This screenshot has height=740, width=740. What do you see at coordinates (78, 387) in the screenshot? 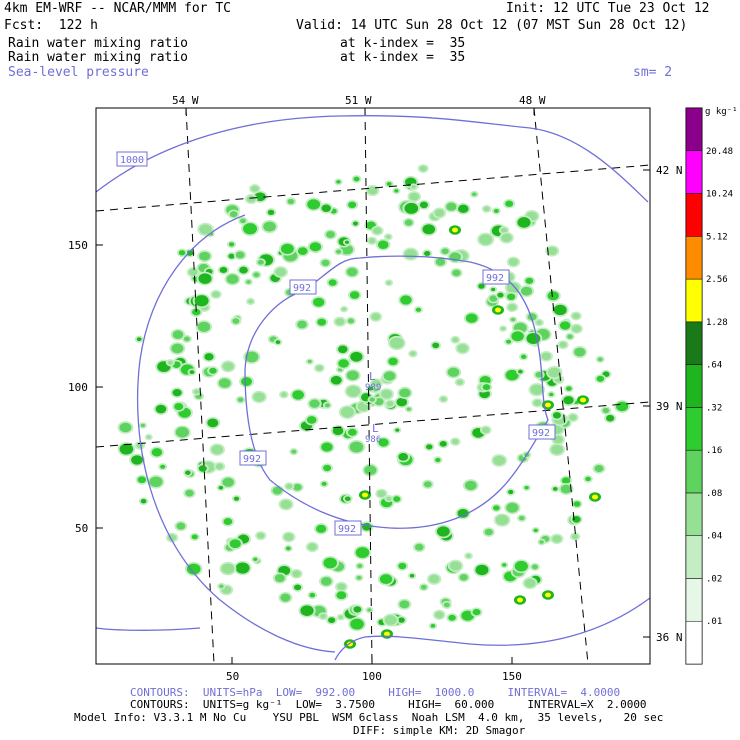
I see `y-tick-label: 100` at bounding box center [78, 387].